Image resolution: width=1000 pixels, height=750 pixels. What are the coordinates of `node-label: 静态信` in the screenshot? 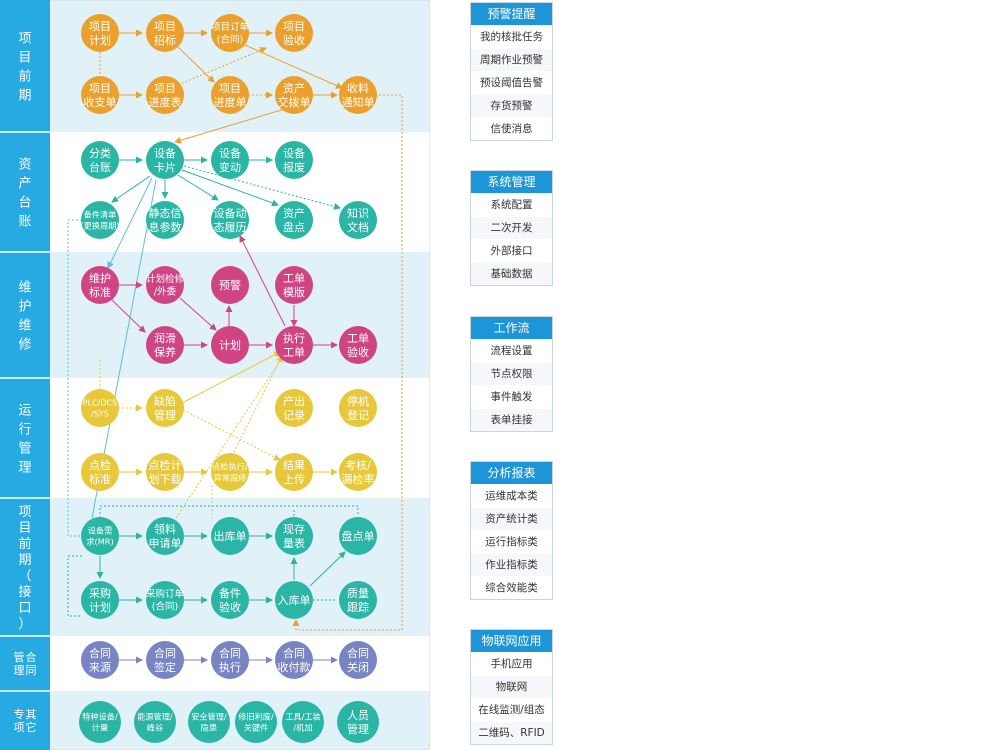 It's located at (165, 213).